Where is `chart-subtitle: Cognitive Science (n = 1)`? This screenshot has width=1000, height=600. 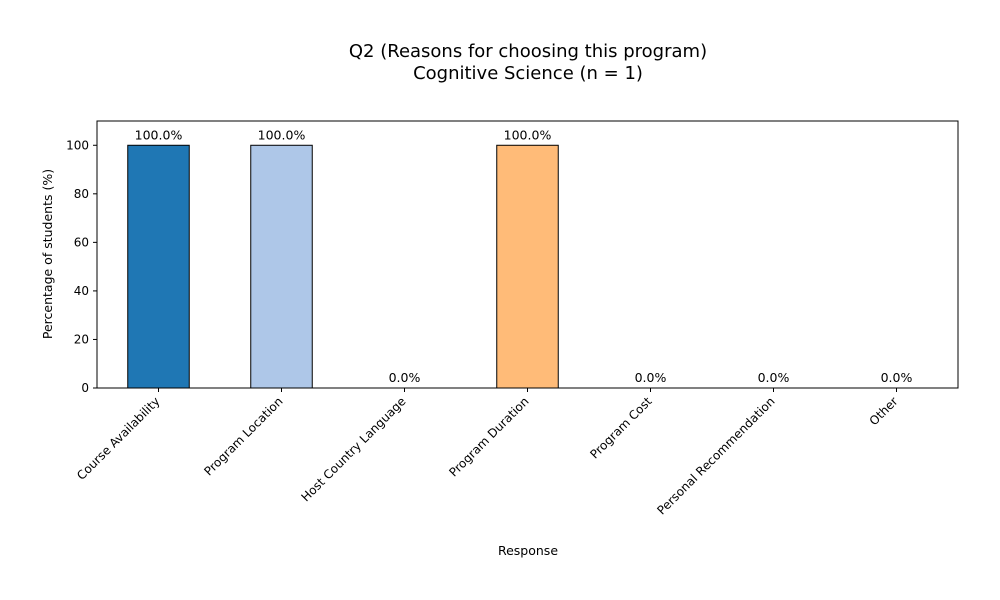 chart-subtitle: Cognitive Science (n = 1) is located at coordinates (528, 73).